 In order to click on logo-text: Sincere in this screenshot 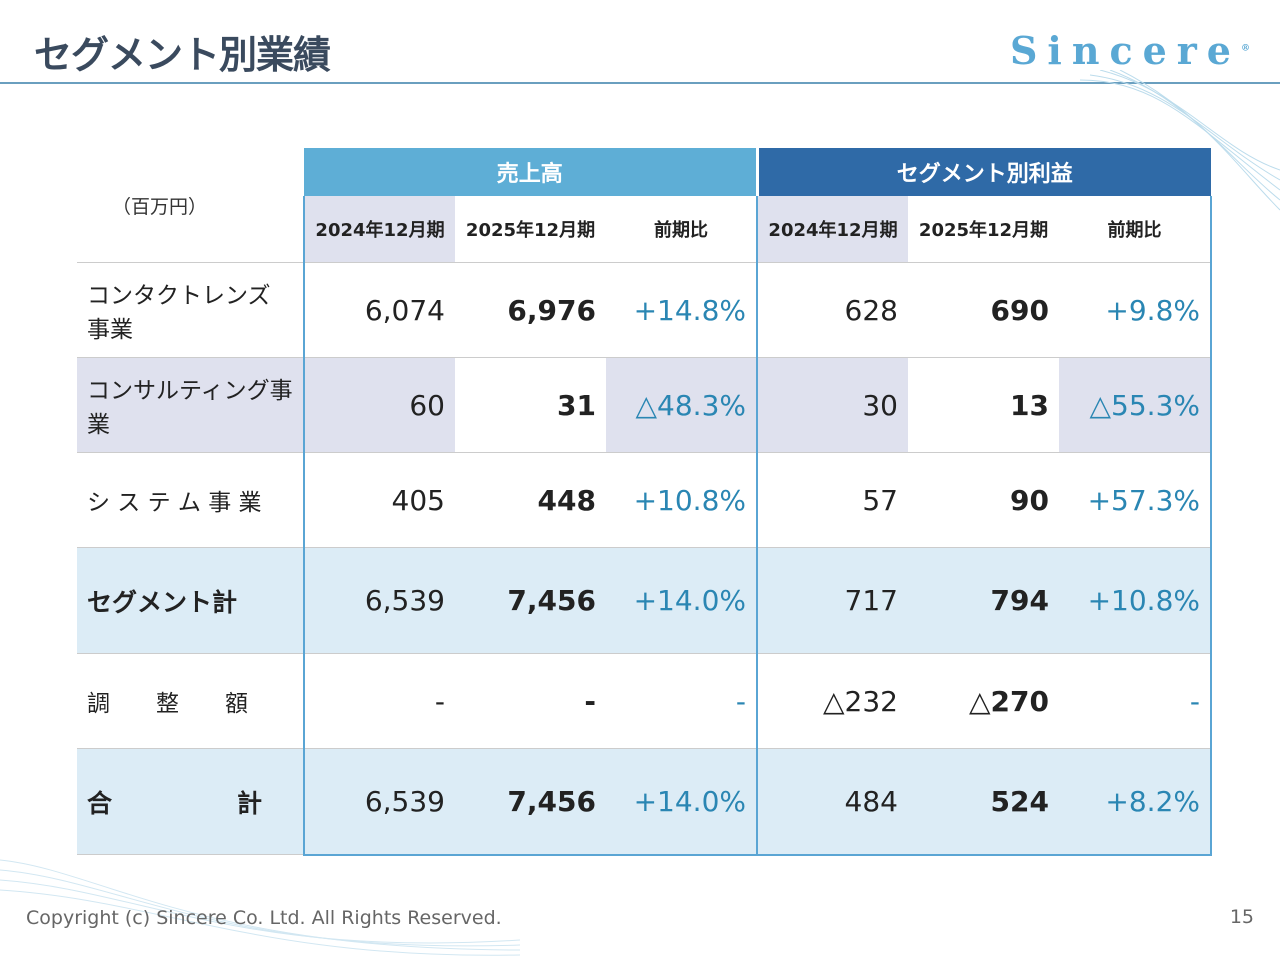, I will do `click(1125, 50)`.